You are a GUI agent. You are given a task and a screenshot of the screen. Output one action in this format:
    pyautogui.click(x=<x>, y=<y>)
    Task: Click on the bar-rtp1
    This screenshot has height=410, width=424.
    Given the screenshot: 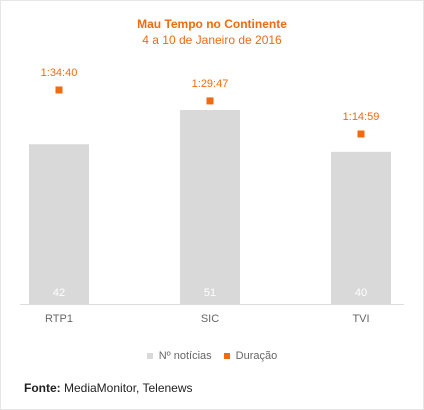 What is the action you would take?
    pyautogui.click(x=59, y=224)
    